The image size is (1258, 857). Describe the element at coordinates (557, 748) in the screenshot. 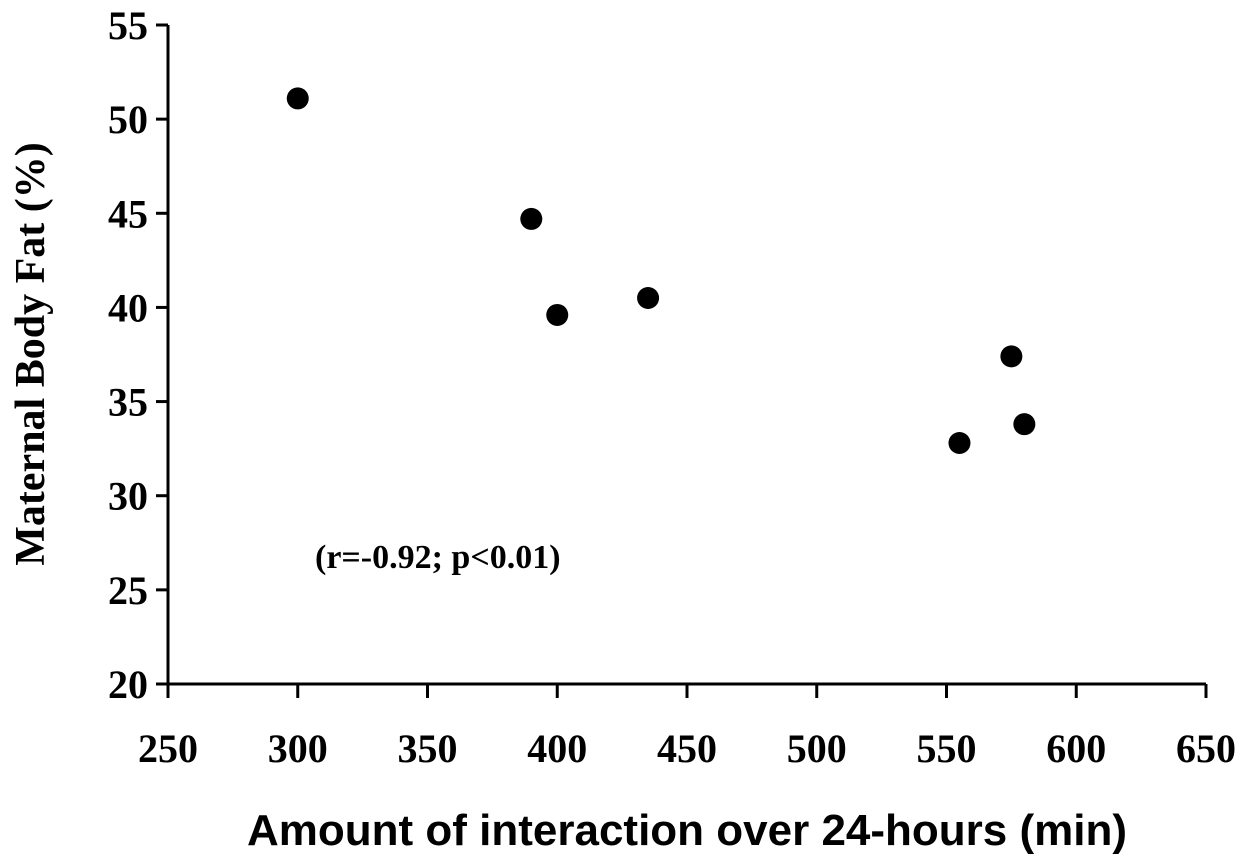

I see `x-tick-label: 400` at that location.